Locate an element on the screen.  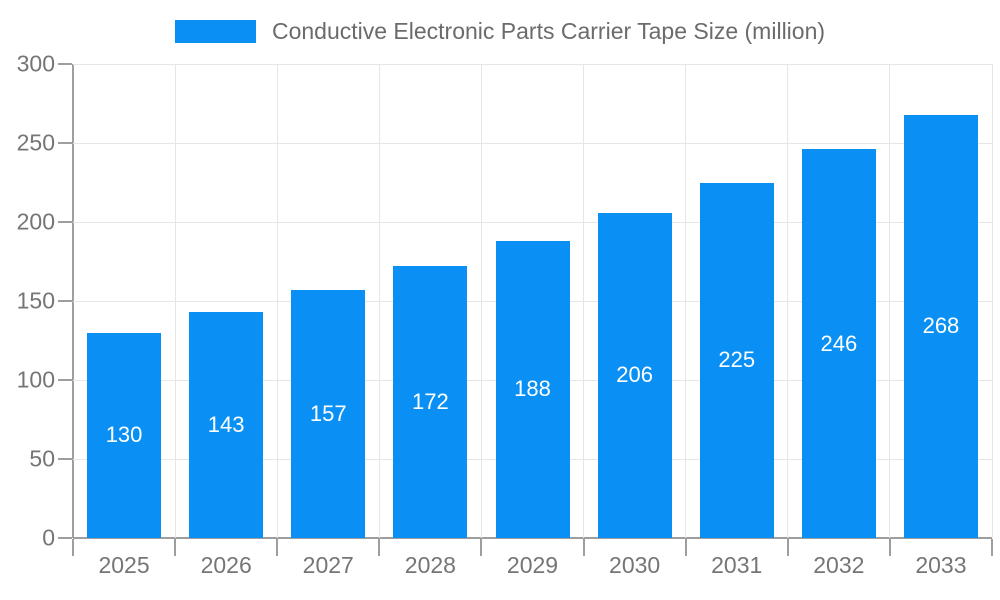
bar-2033: 268 is located at coordinates (940, 326).